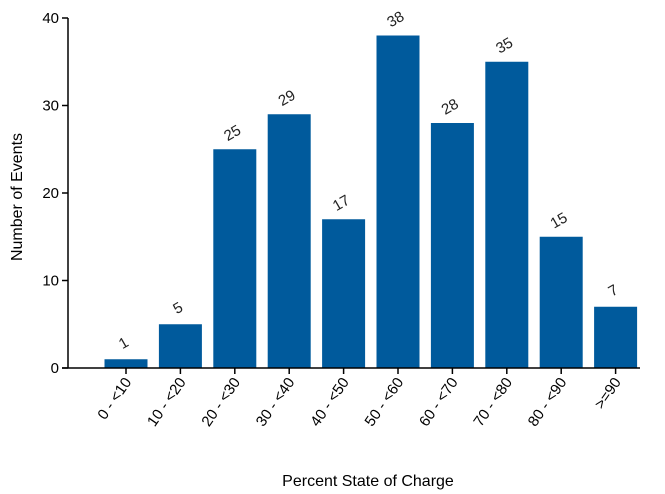 The image size is (665, 494). I want to click on data-label-3: 29, so click(286, 98).